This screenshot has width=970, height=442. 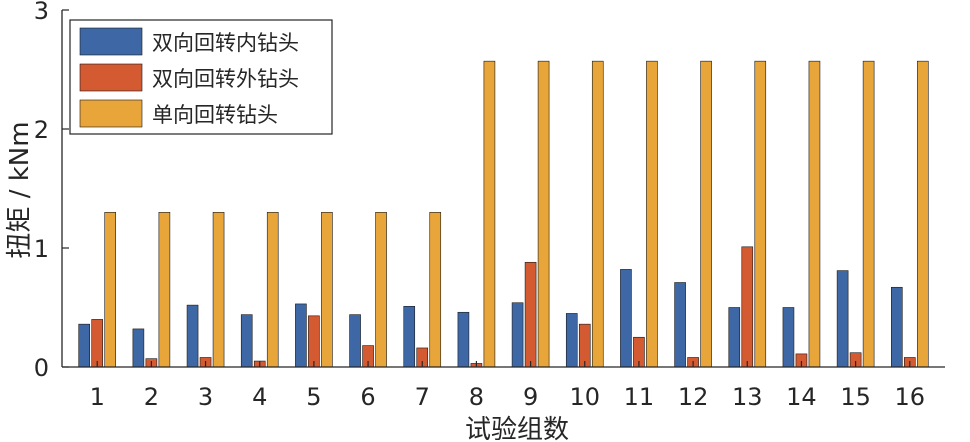 What do you see at coordinates (225, 43) in the screenshot?
I see `legend-label-1: 双向回转内钻头` at bounding box center [225, 43].